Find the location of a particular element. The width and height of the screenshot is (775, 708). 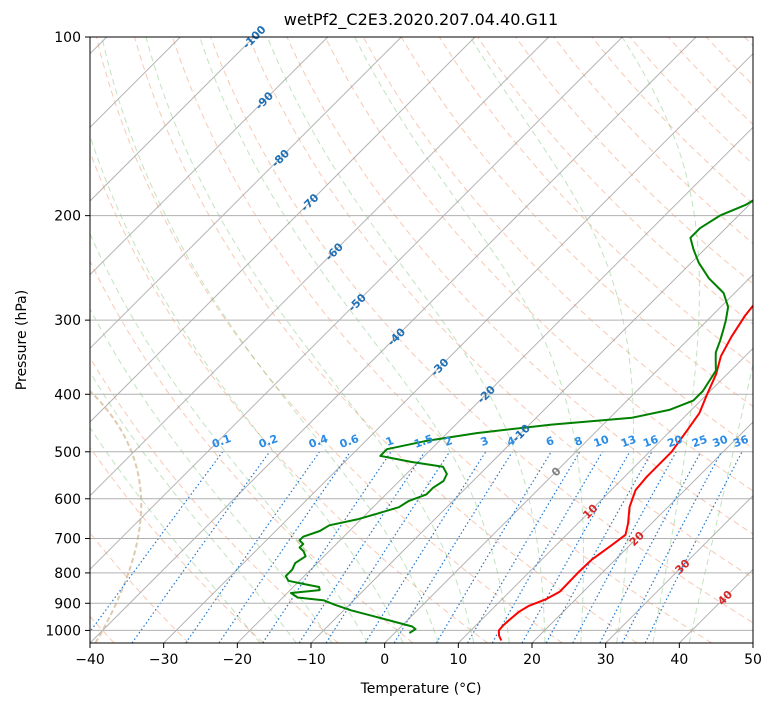

isotherm-label: -20 is located at coordinates (486, 394).